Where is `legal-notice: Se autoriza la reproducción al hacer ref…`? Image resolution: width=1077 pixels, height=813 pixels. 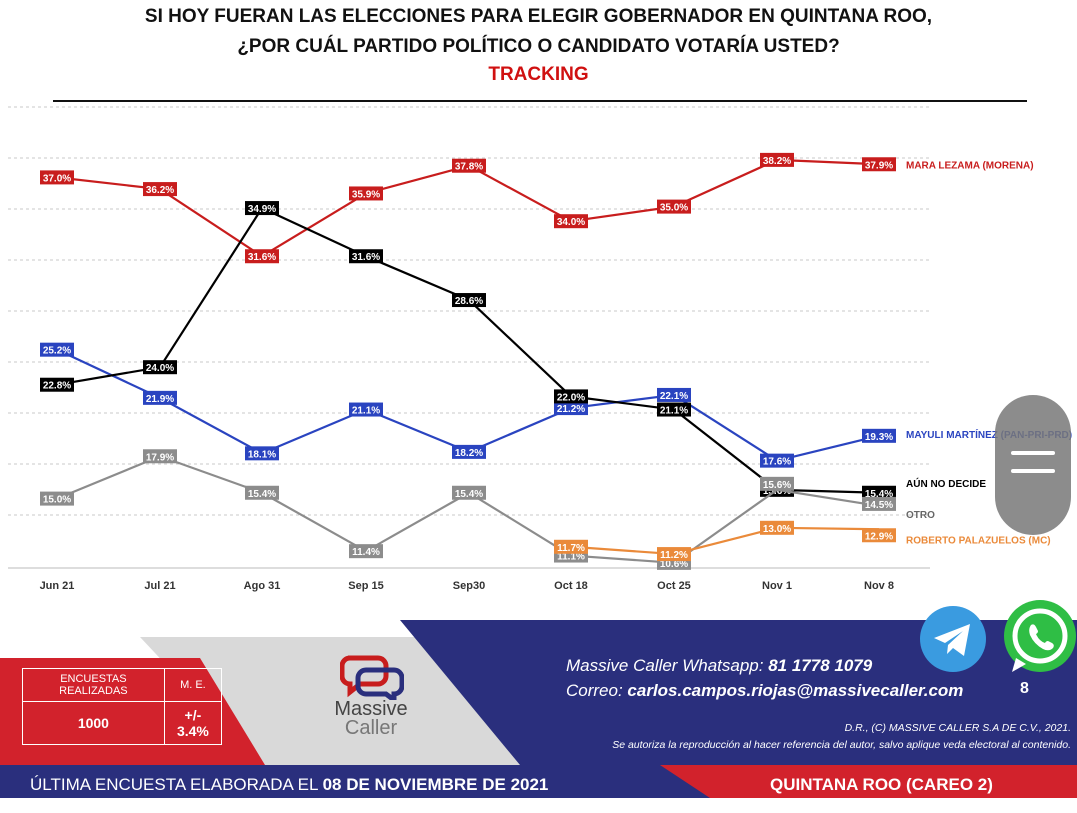
legal-notice: Se autoriza la reproducción al hacer ref… is located at coordinates (841, 745).